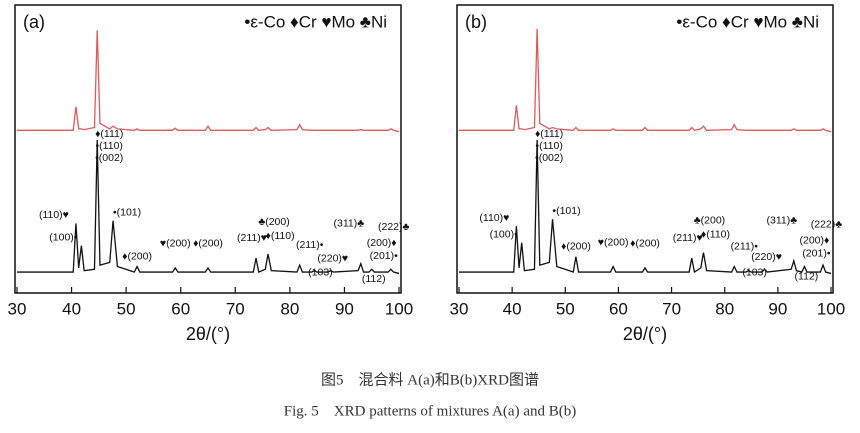 This screenshot has height=433, width=860. What do you see at coordinates (430, 379) in the screenshot?
I see `caption-cn: 图5 混合料 A(a)和B(b)XRD图谱` at bounding box center [430, 379].